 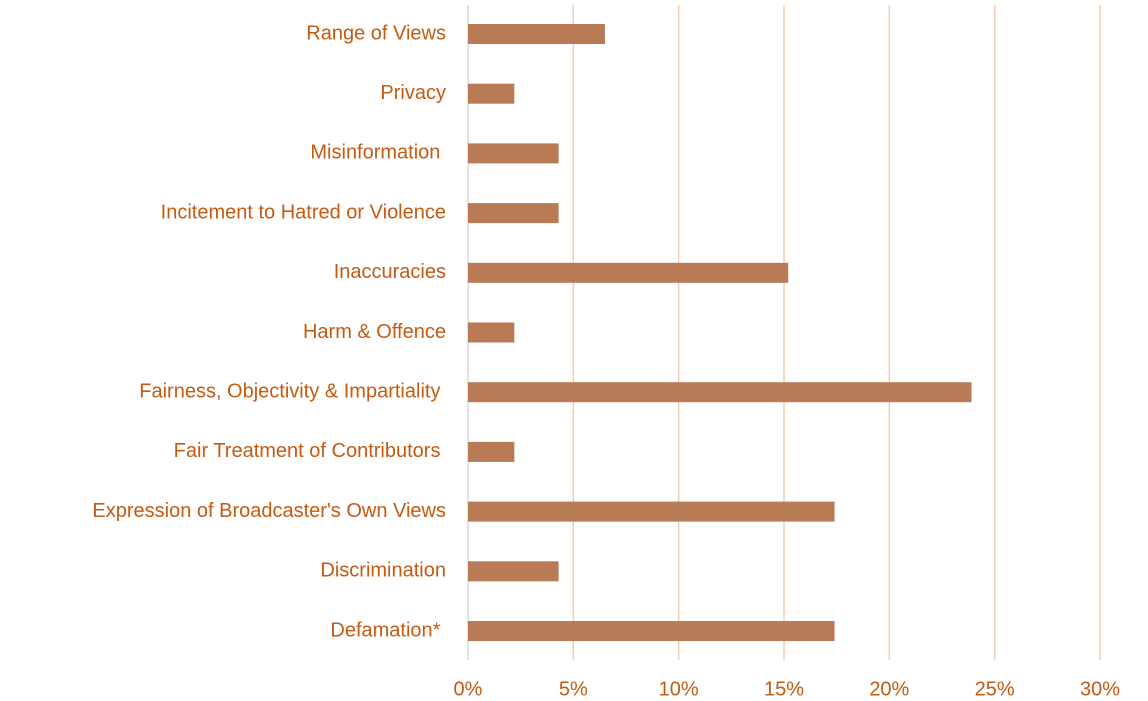 I want to click on x-tick-label: 15%, so click(x=784, y=689).